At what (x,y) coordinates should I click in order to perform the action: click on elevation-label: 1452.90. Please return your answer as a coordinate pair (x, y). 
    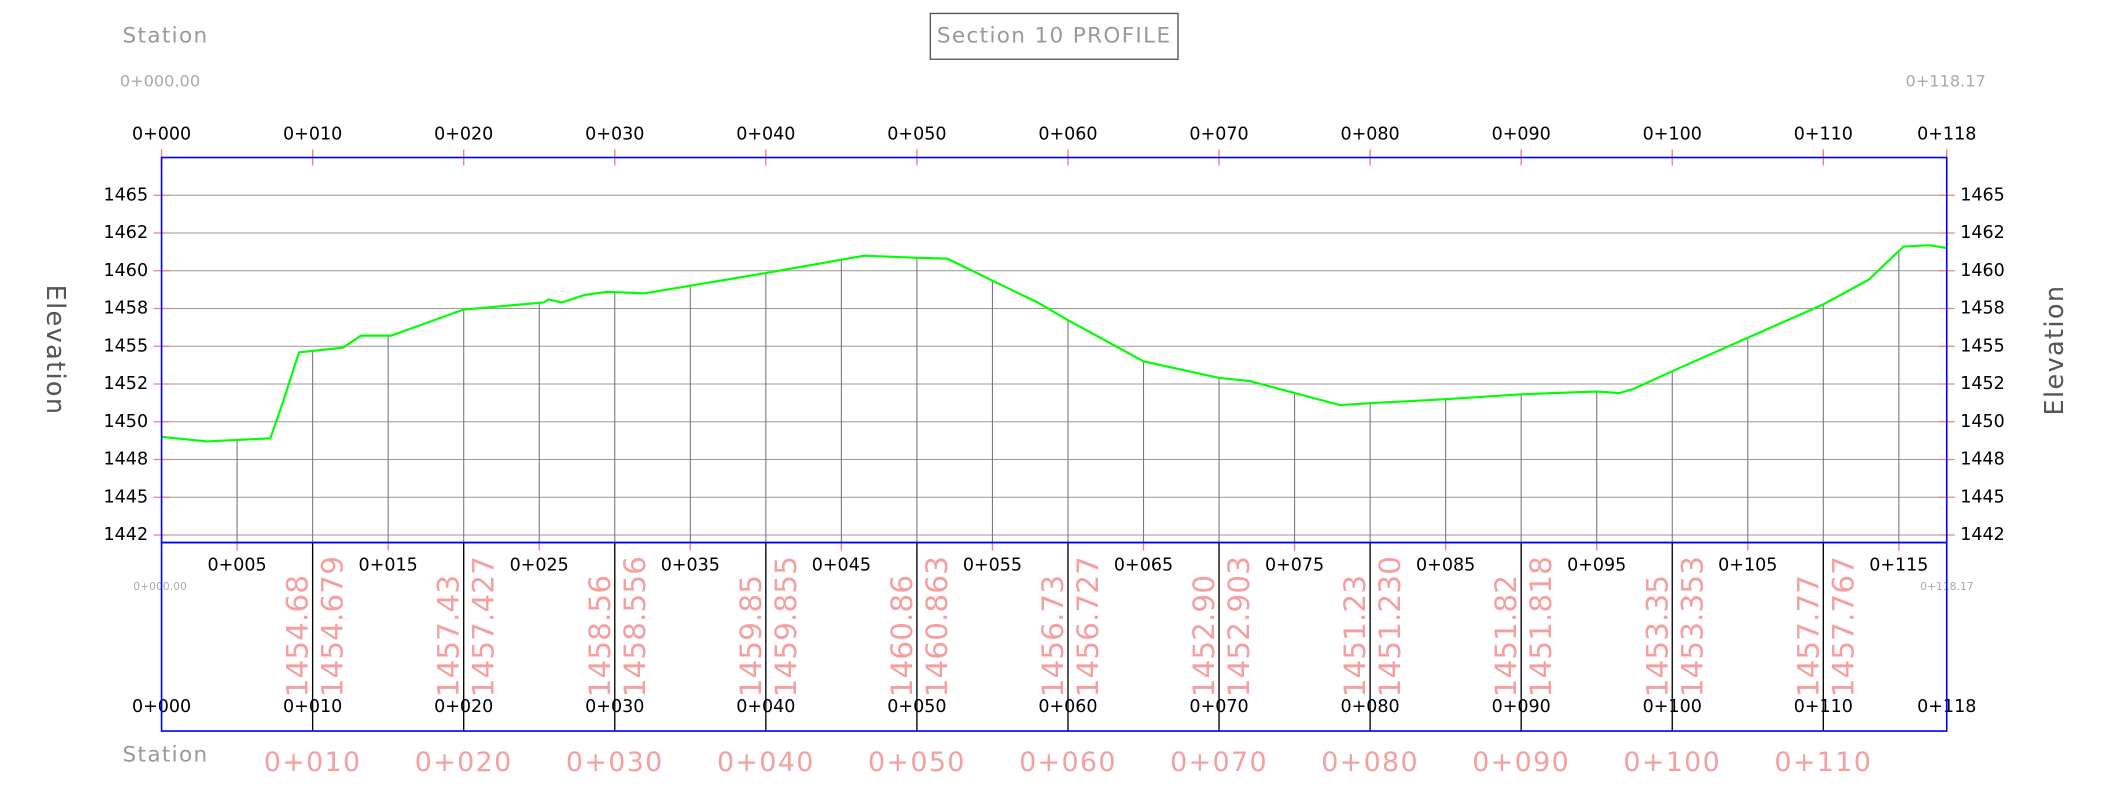
    Looking at the image, I should click on (1204, 636).